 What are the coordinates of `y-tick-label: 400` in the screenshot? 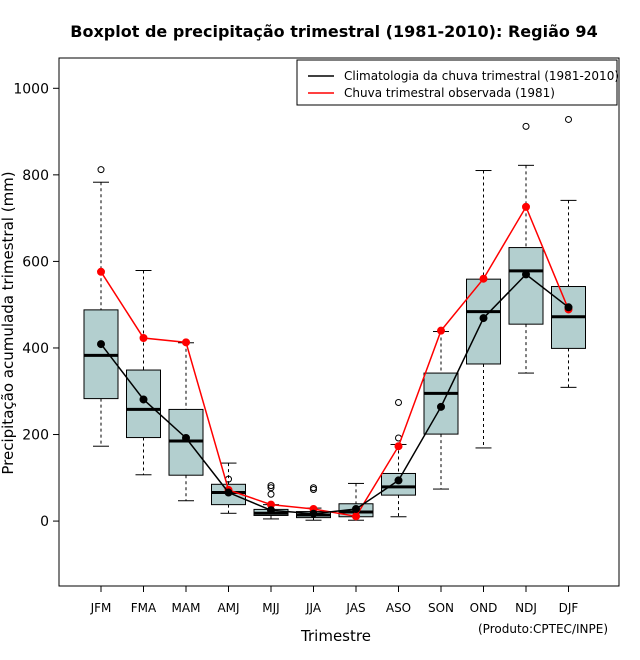 It's located at (35, 349).